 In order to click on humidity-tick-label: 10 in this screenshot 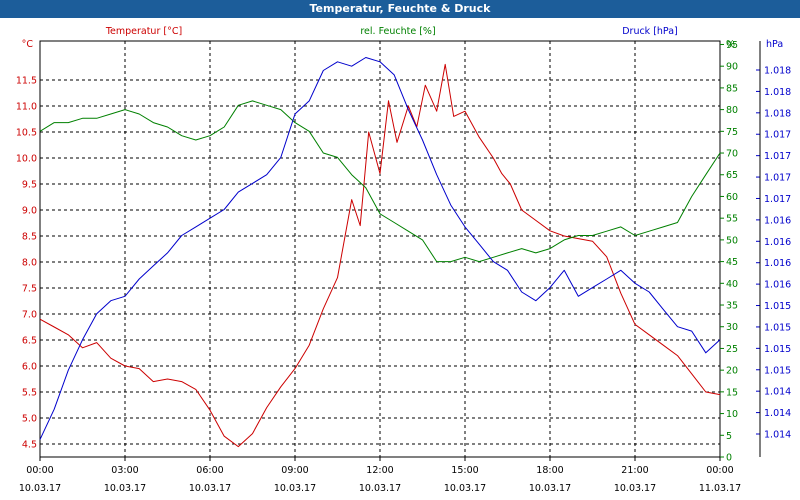, I will do `click(732, 414)`.